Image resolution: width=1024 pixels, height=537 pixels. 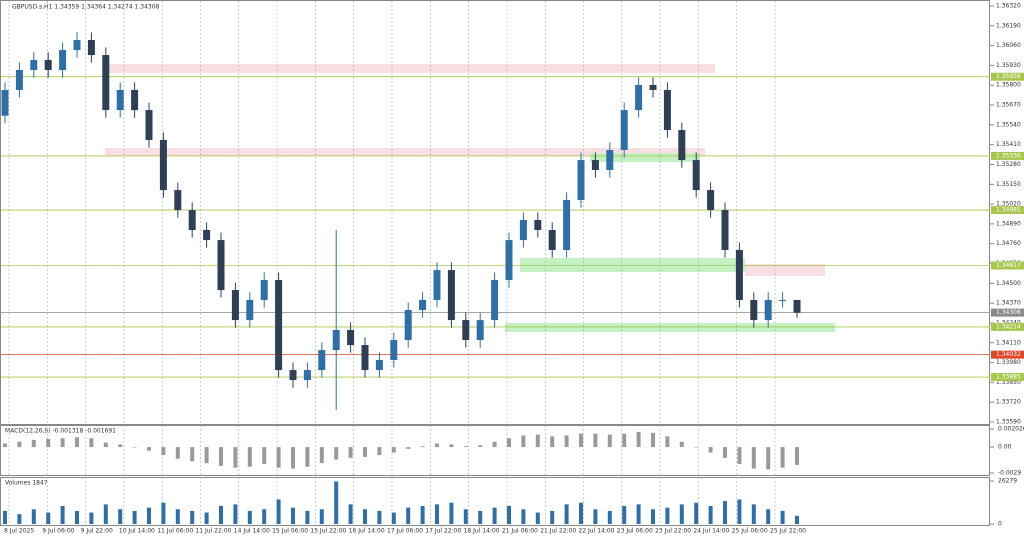 What do you see at coordinates (1008, 144) in the screenshot?
I see `y-tick-label: 1.35410` at bounding box center [1008, 144].